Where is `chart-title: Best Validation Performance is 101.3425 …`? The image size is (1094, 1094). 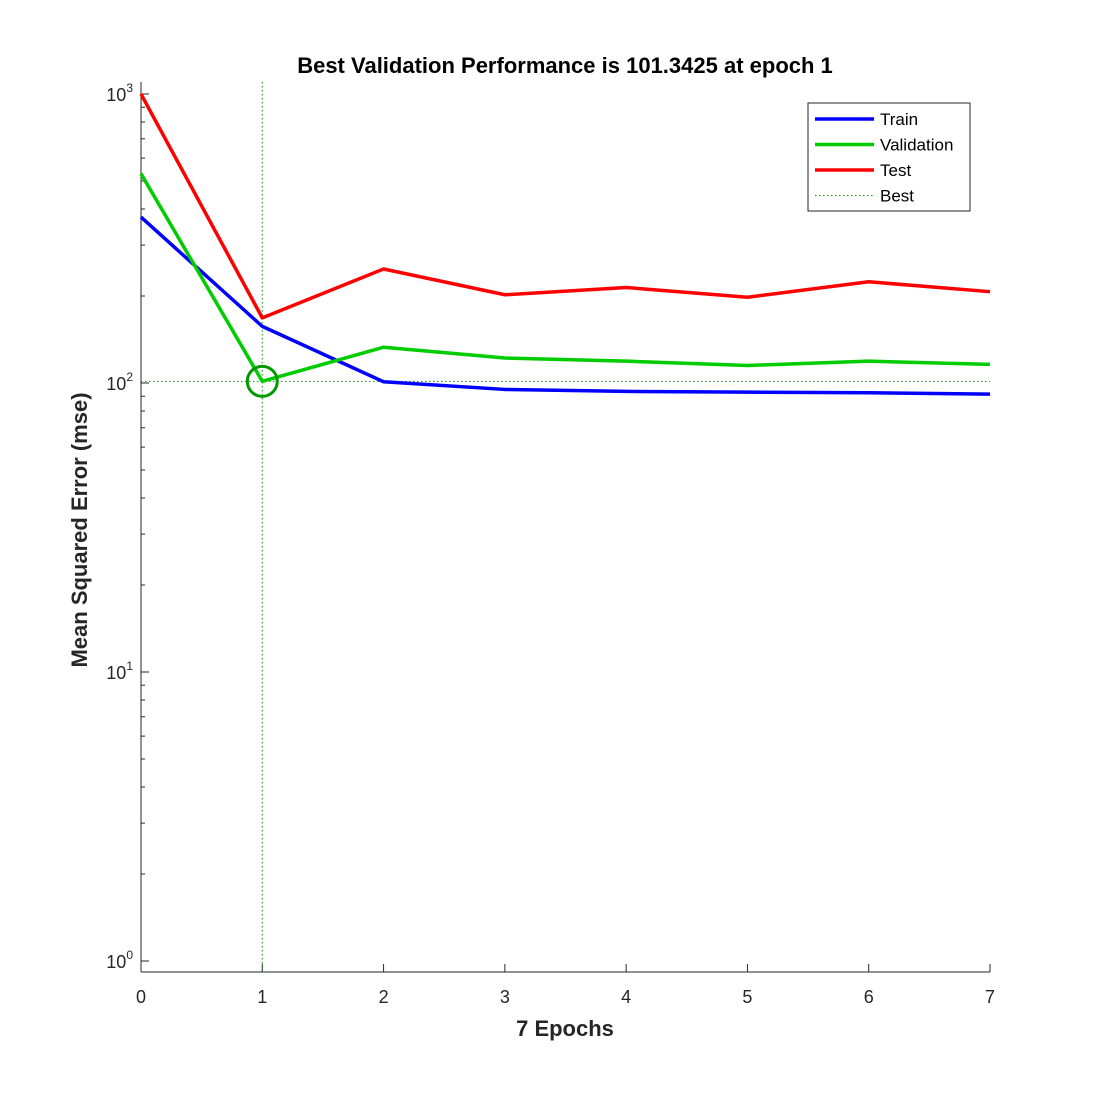
chart-title: Best Validation Performance is 101.3425 … is located at coordinates (565, 65).